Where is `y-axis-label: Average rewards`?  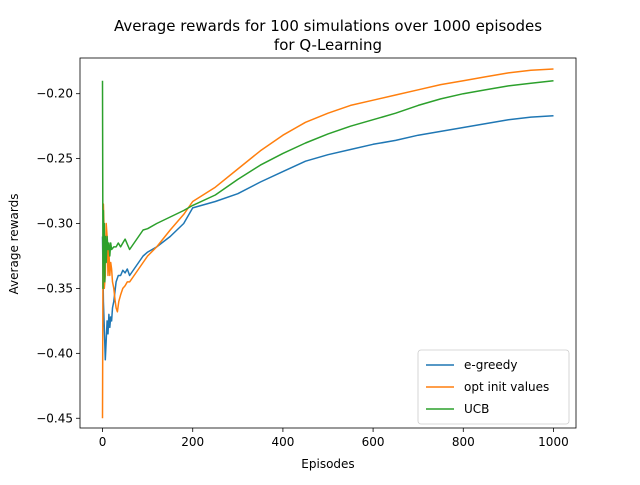 y-axis-label: Average rewards is located at coordinates (14, 244).